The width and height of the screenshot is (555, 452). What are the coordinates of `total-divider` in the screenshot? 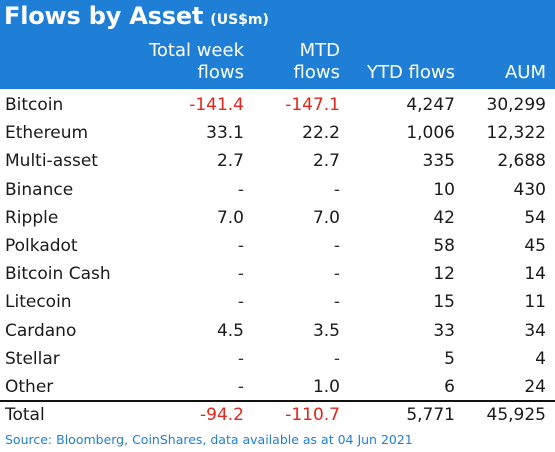 It's located at (277, 401).